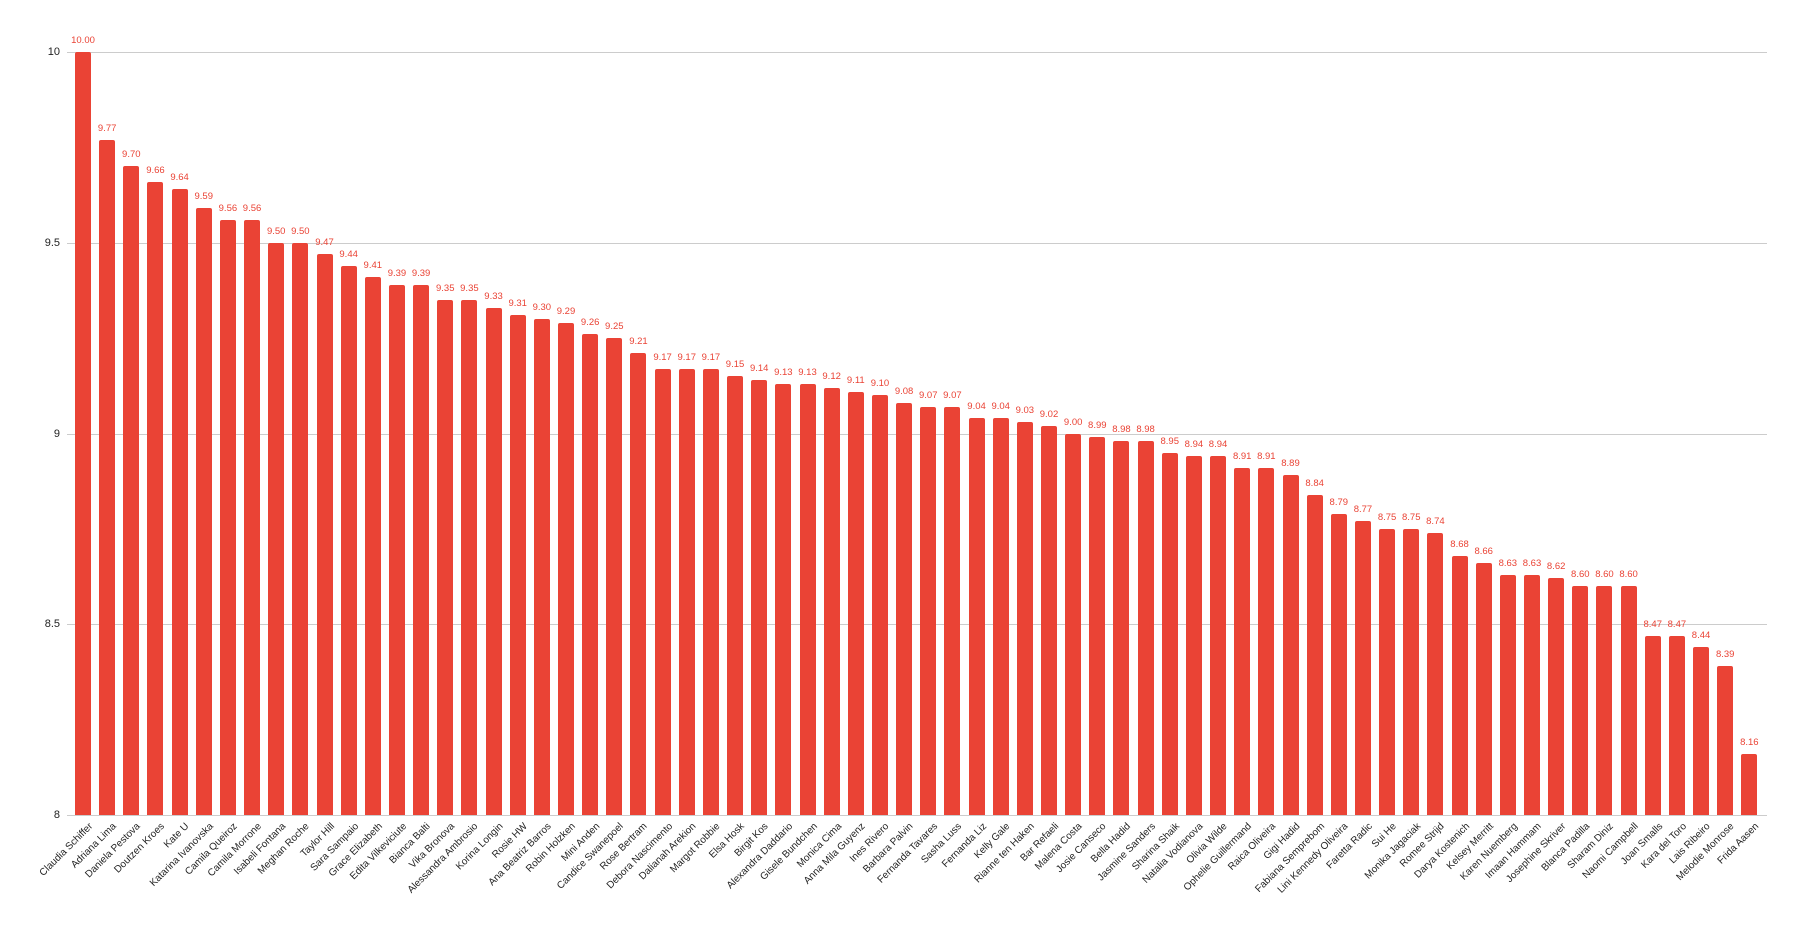 This screenshot has width=1814, height=934. Describe the element at coordinates (373, 266) in the screenshot. I see `data-label: 9.41` at that location.